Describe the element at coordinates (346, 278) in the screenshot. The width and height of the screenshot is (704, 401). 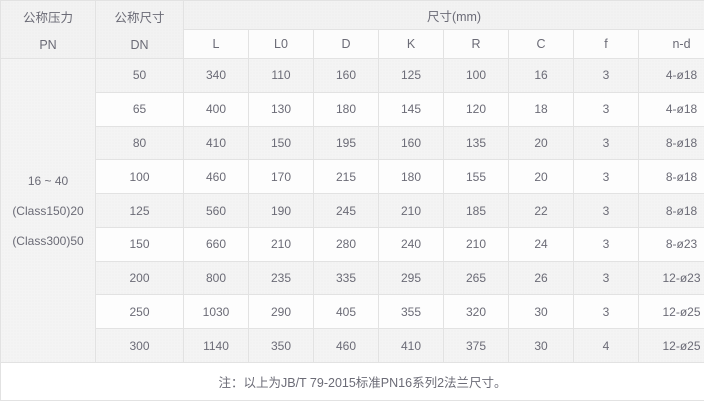
I see `cell-D: 335` at that location.